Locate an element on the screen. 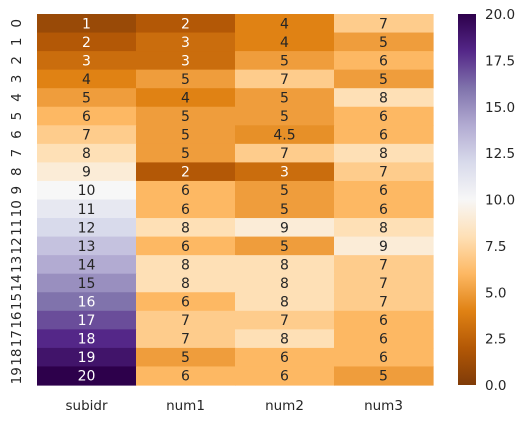 The image size is (530, 422). cell-annotation-r6-c0: 7 is located at coordinates (86, 136).